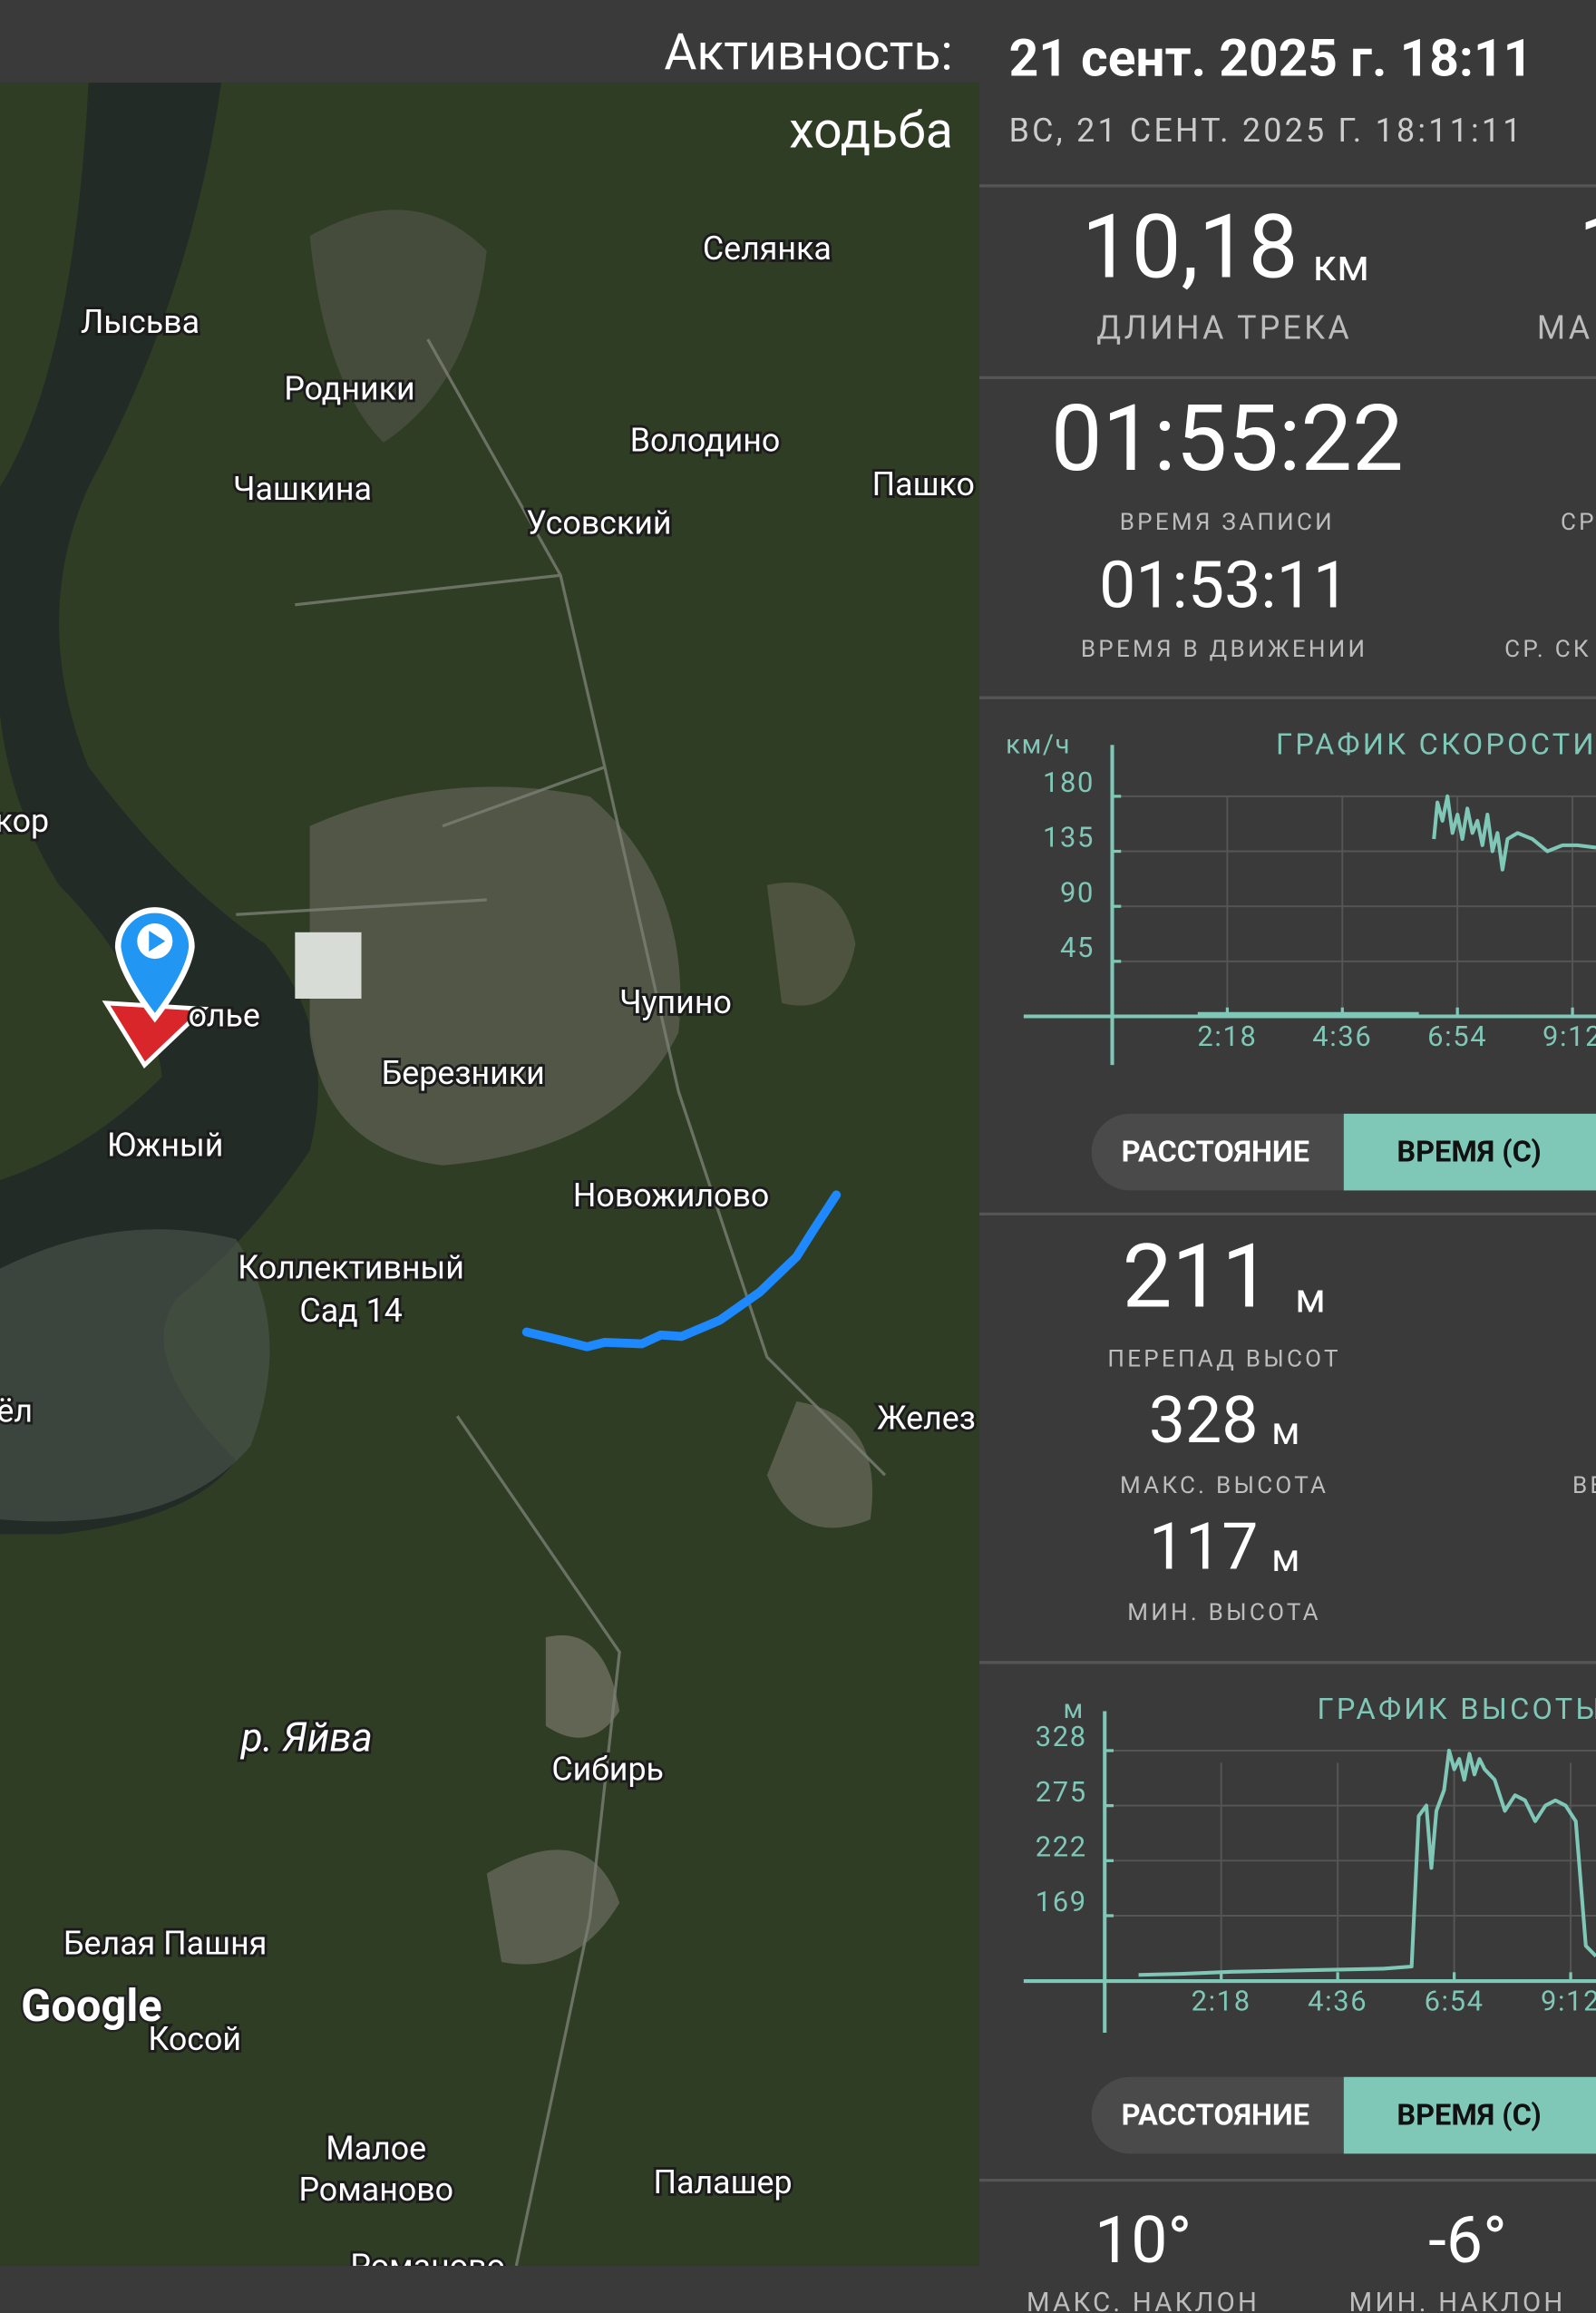  What do you see at coordinates (1227, 522) in the screenshot?
I see `stat-label: ВРЕМЯ ЗАПИСИ` at bounding box center [1227, 522].